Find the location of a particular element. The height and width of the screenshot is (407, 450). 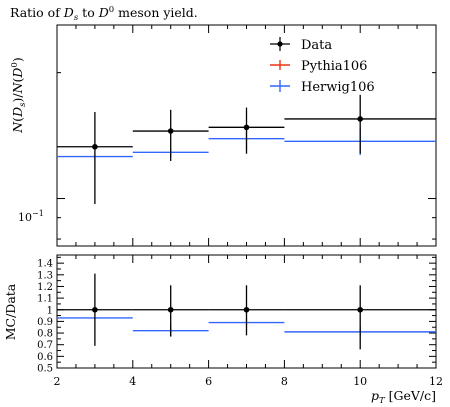

x-tick-label-8: 8 is located at coordinates (284, 381).